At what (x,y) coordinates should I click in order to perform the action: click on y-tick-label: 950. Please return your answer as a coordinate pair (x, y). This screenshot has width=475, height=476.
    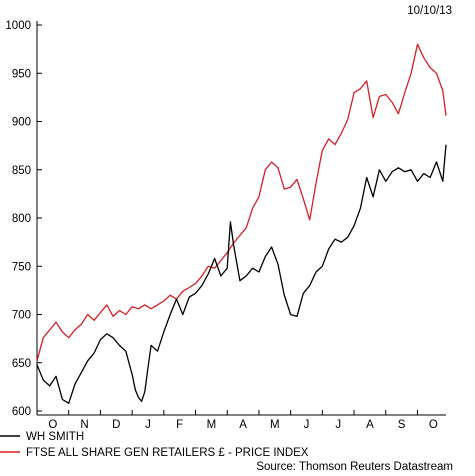
    Looking at the image, I should click on (21, 74).